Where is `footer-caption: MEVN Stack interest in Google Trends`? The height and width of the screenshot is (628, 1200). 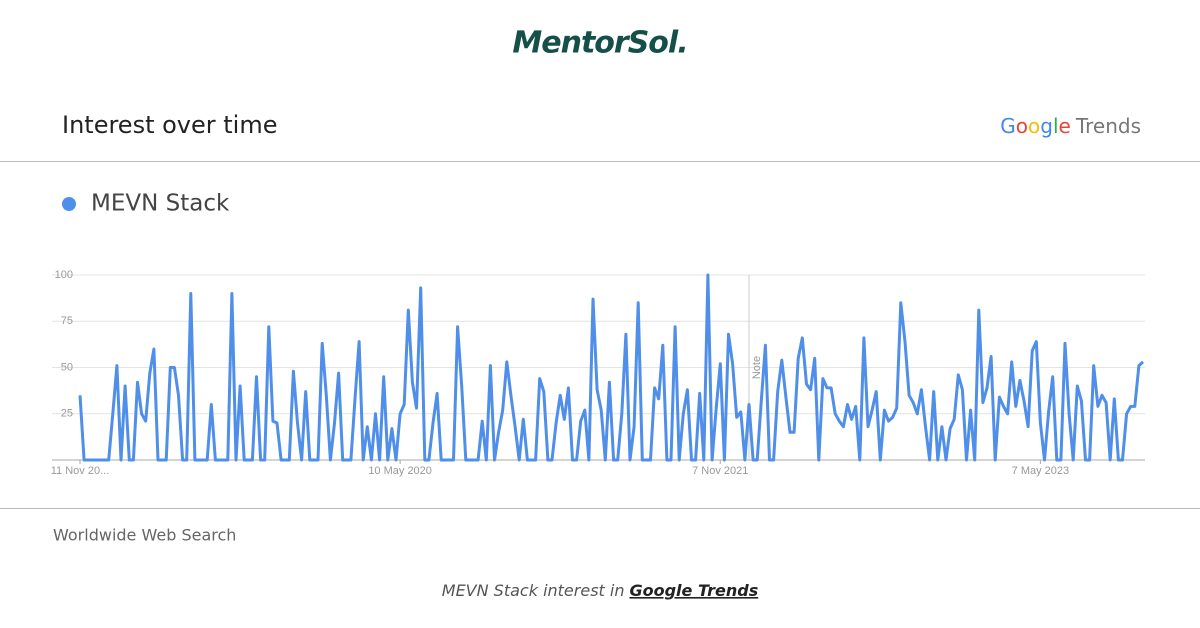 footer-caption: MEVN Stack interest in Google Trends is located at coordinates (600, 590).